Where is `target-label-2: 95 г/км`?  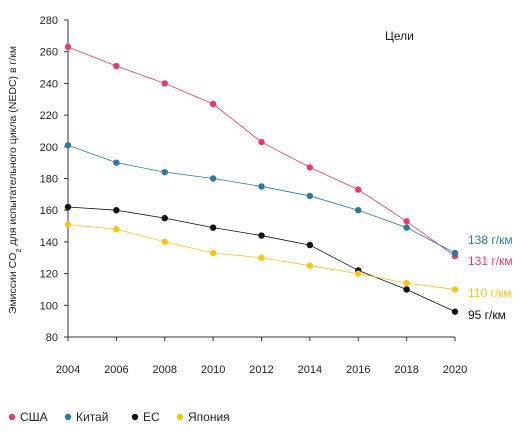 target-label-2: 95 г/км is located at coordinates (487, 315).